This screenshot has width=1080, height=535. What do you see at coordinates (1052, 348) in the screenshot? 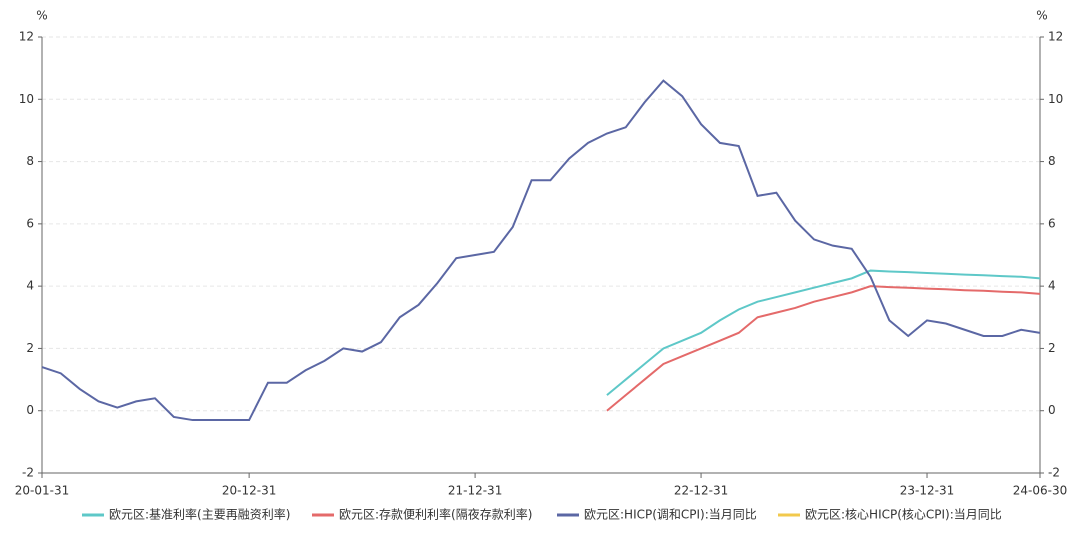
I see `y2-tick-label: 2` at bounding box center [1052, 348].